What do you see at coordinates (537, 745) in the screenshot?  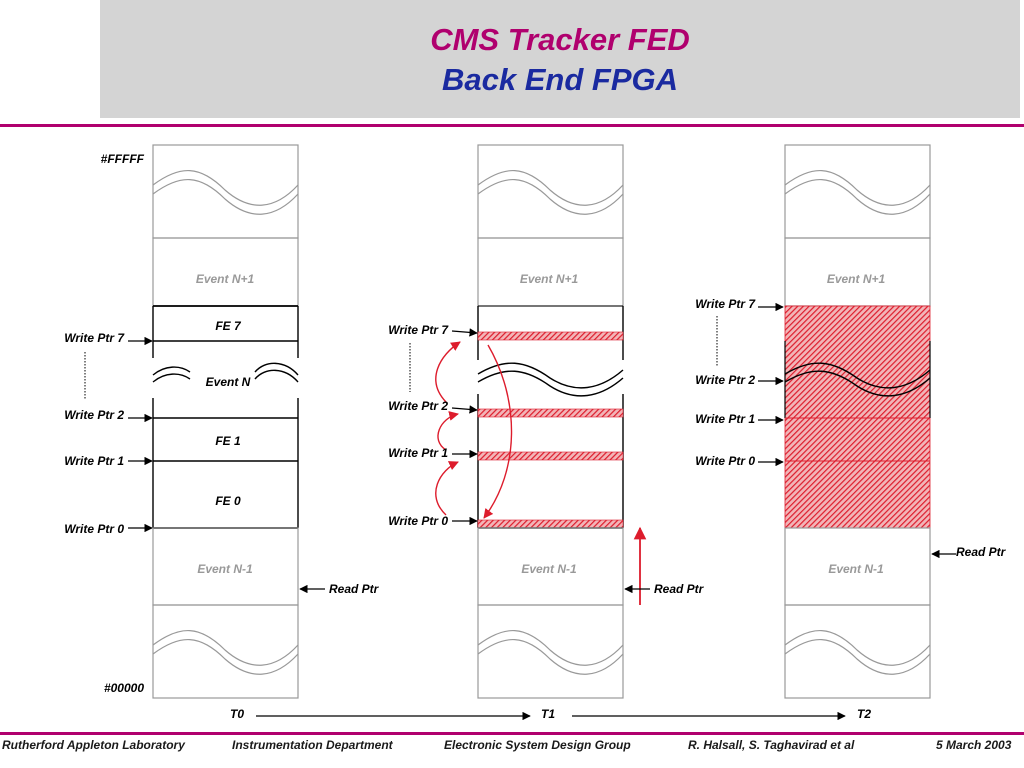 I see `footer-group: Electronic System Design Group` at bounding box center [537, 745].